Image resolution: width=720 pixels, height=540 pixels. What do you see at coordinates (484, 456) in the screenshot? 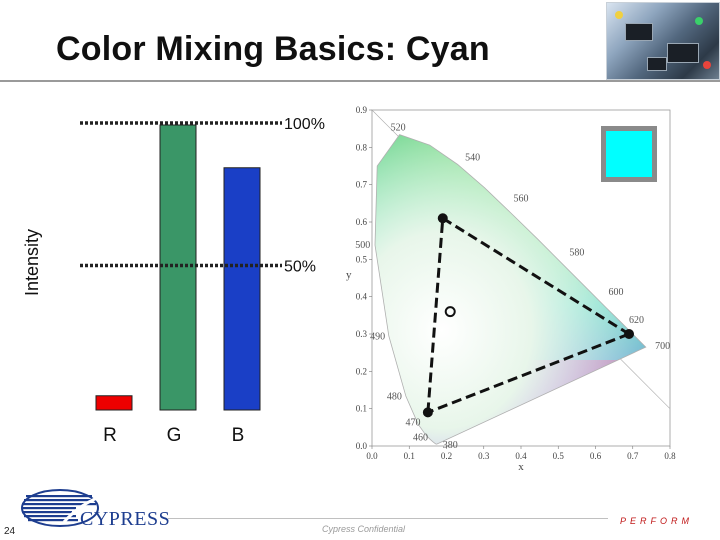
I see `cie-x-tick: 0.3` at bounding box center [484, 456].